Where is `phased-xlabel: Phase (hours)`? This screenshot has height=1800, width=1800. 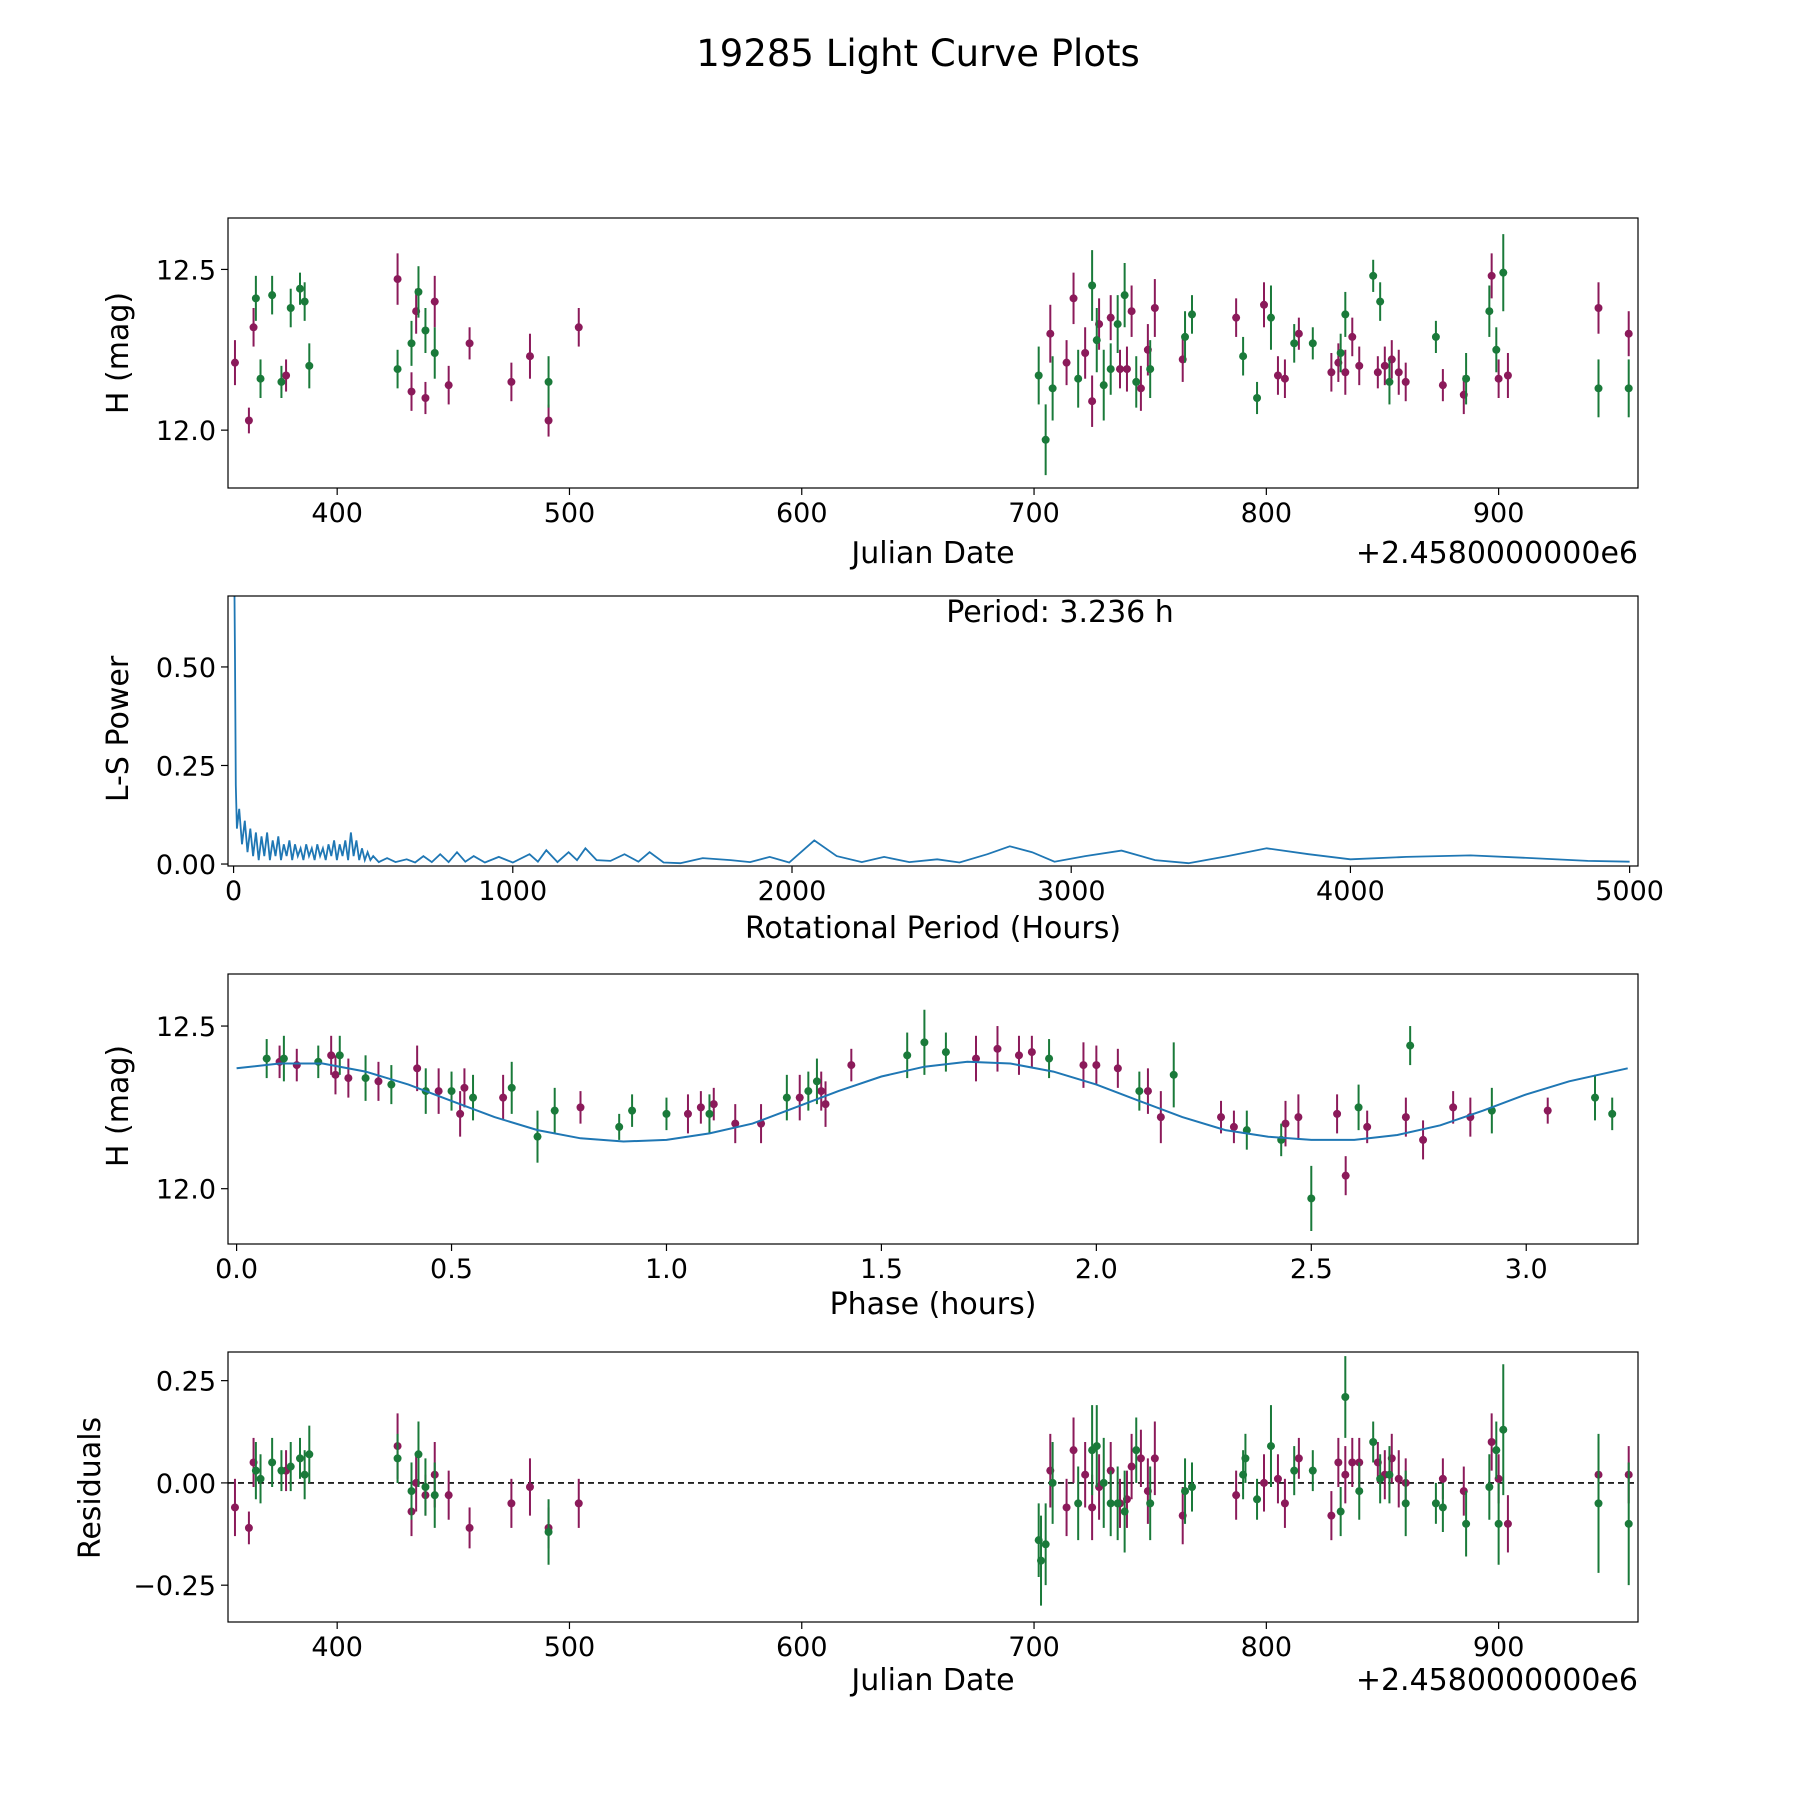
phased-xlabel: Phase (hours) is located at coordinates (933, 1304).